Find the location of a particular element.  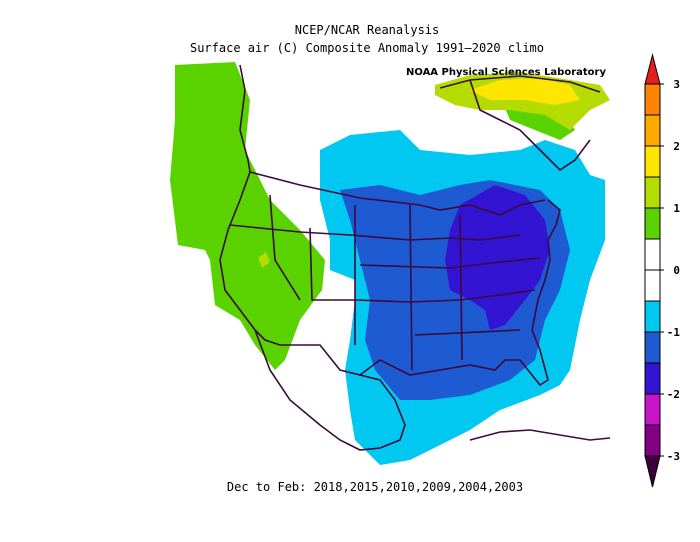

greenland is located at coordinates (520, 84).